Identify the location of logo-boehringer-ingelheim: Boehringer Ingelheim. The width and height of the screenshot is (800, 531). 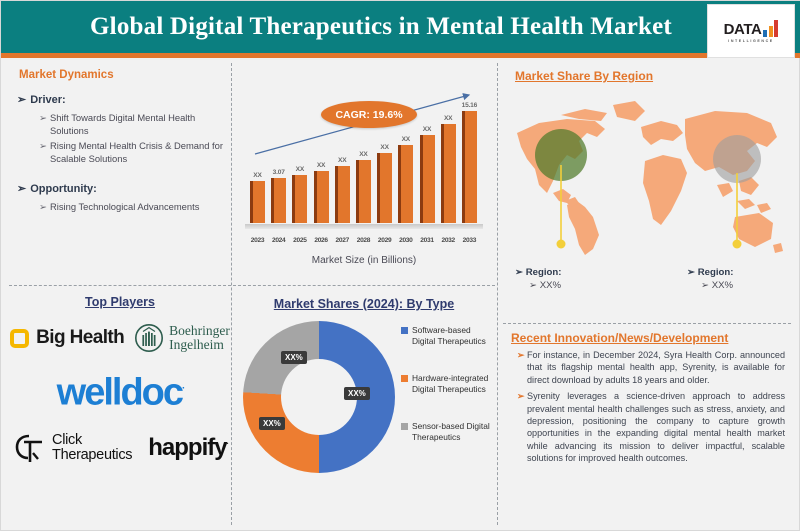
(182, 338).